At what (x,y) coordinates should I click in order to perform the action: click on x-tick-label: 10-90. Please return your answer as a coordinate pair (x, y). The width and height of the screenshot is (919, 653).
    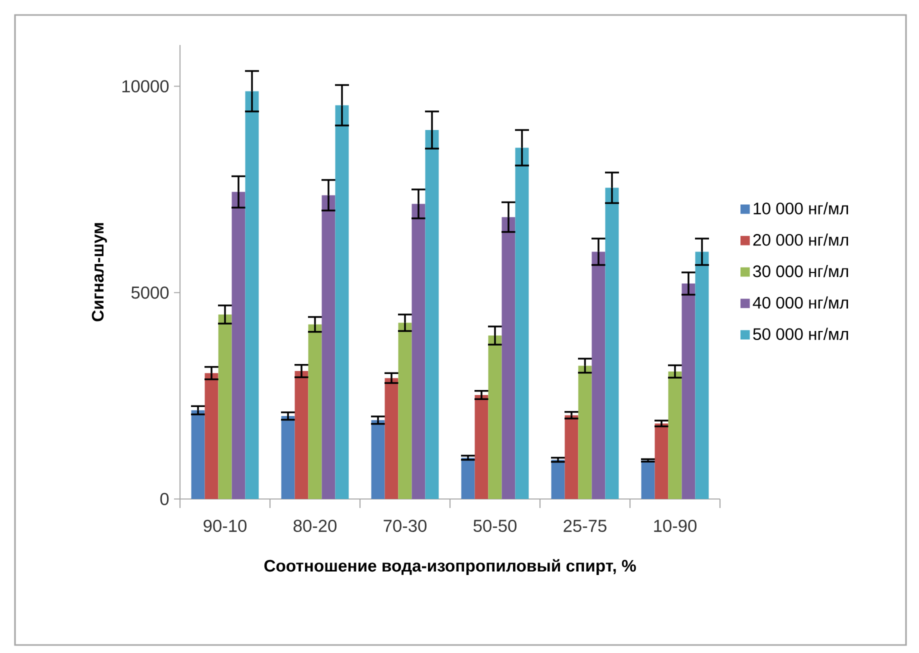
    Looking at the image, I should click on (675, 526).